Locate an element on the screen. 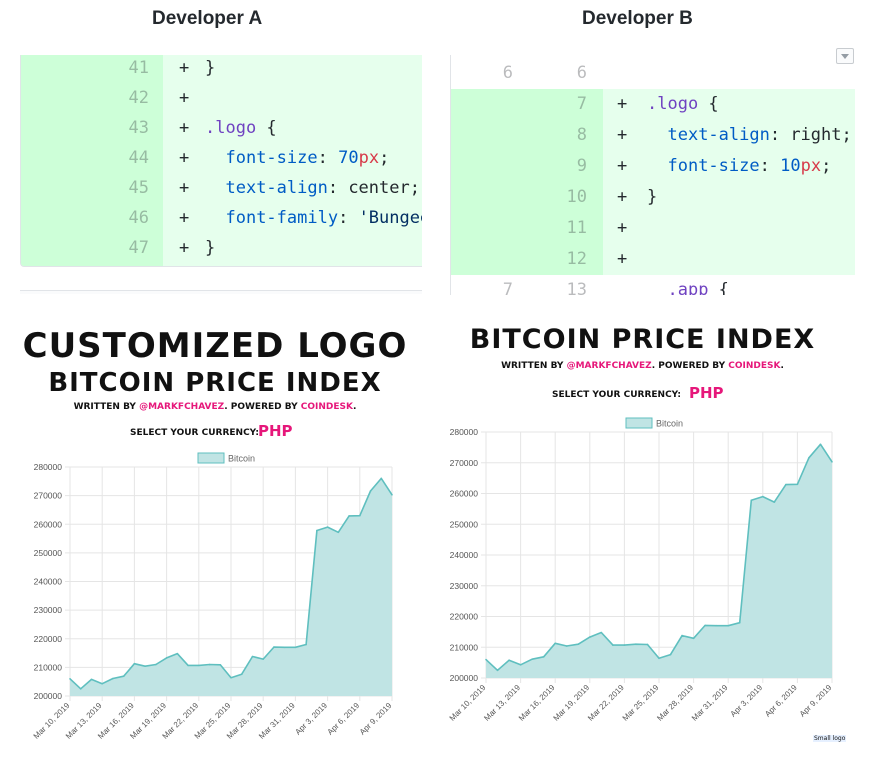 Image resolution: width=880 pixels, height=760 pixels. line-number: 41 is located at coordinates (138, 68).